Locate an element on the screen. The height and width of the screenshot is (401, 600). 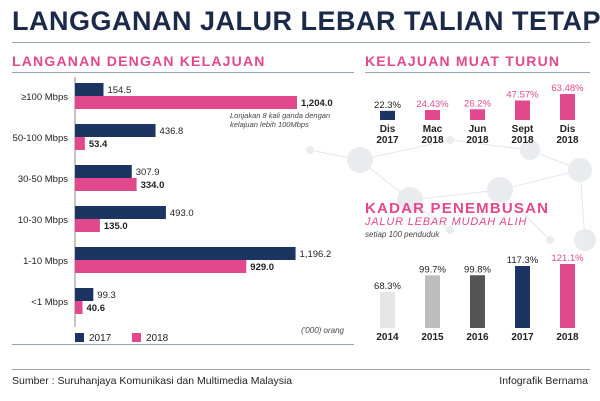
value-label-2018: 135.0 is located at coordinates (116, 226).